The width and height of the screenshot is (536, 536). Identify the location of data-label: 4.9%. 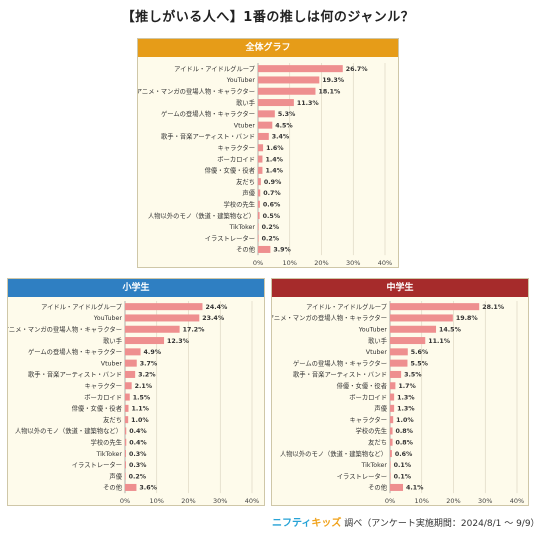
(153, 352).